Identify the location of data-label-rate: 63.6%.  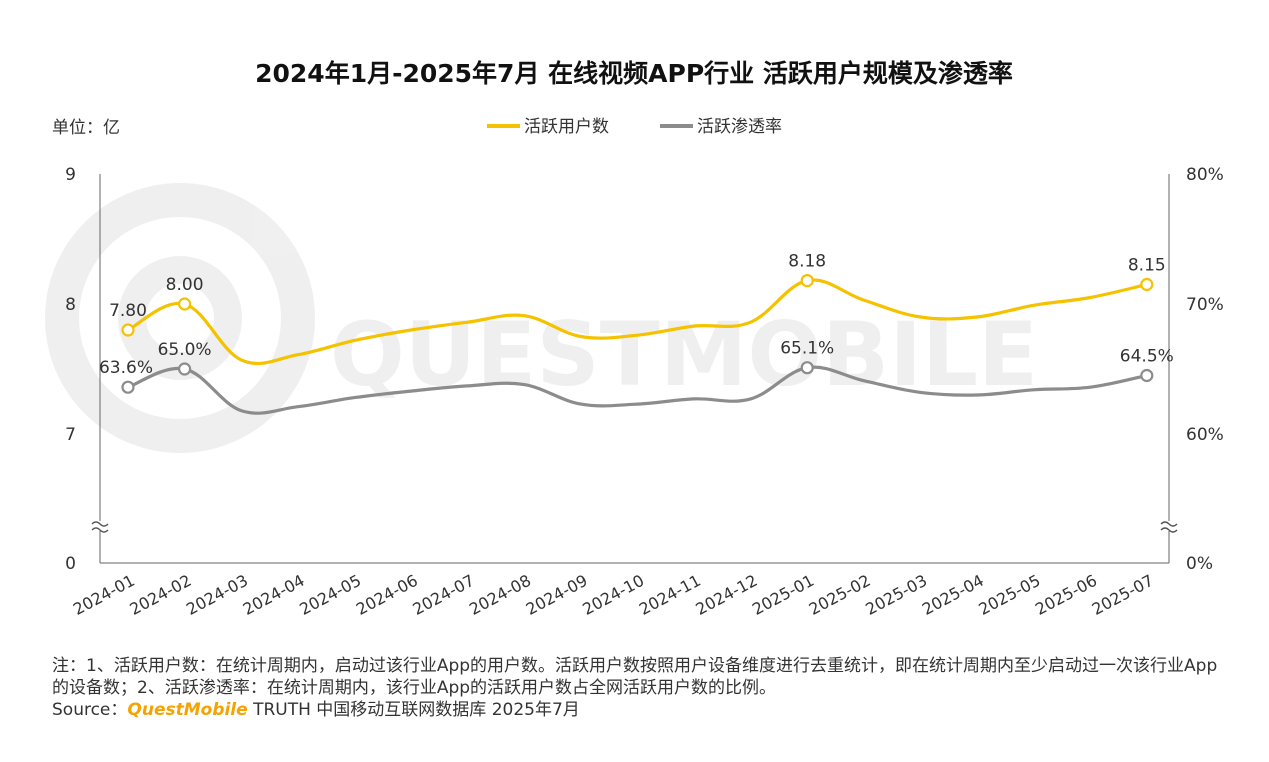
(126, 368).